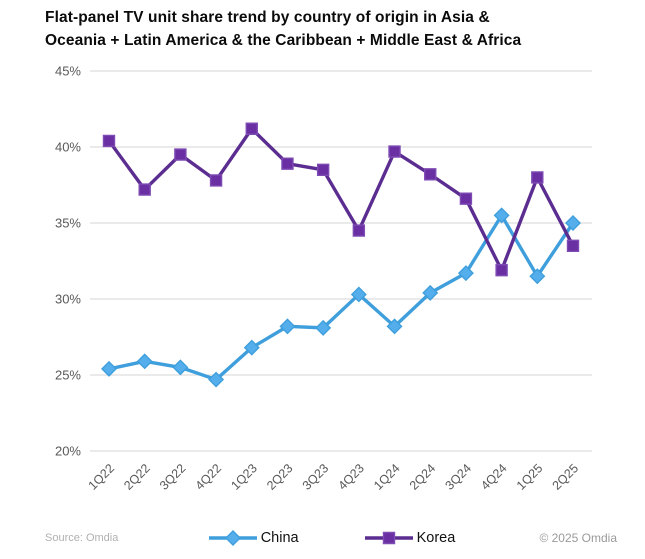 This screenshot has width=645, height=559. I want to click on china-marker-4Q24, so click(501, 215).